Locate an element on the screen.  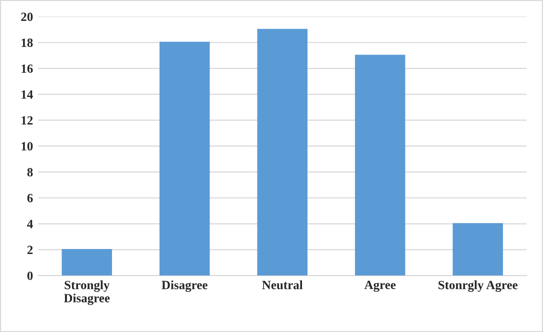
y-tick-label: 20 is located at coordinates (27, 17).